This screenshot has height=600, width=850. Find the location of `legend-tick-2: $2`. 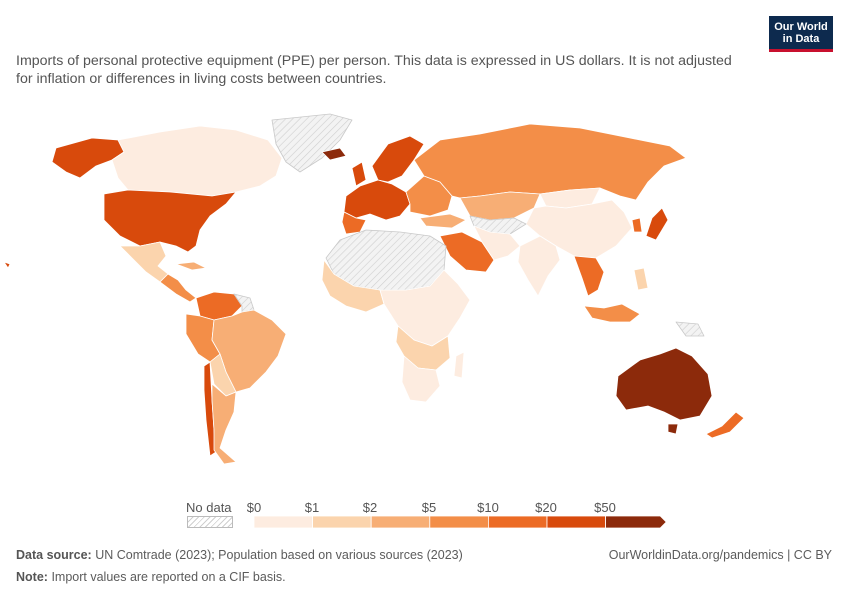

legend-tick-2: $2 is located at coordinates (370, 507).